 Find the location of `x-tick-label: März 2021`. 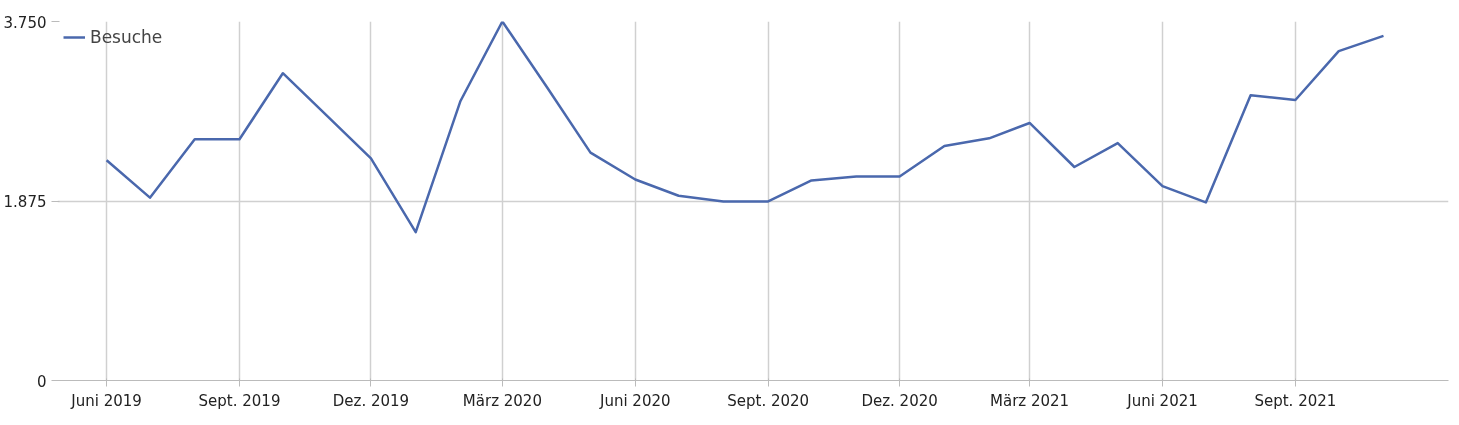

x-tick-label: März 2021 is located at coordinates (1030, 400).